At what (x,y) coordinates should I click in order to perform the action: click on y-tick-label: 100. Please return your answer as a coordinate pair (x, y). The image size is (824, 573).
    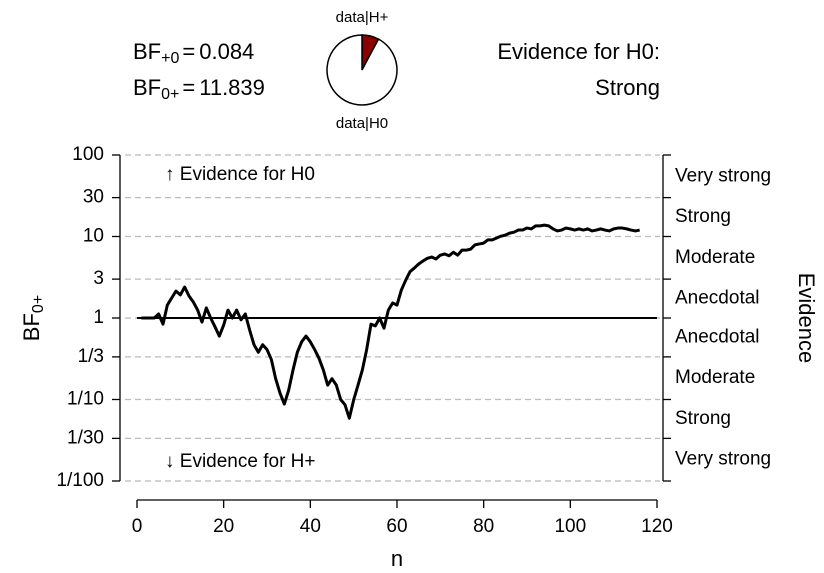
    Looking at the image, I should click on (88, 154).